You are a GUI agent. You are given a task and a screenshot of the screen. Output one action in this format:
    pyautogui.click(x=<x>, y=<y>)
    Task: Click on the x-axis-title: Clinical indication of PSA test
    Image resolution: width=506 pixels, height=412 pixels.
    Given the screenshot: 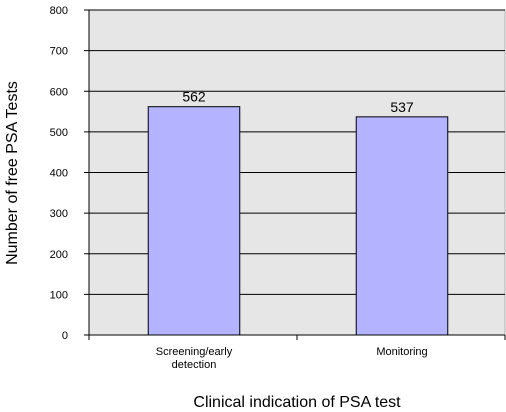 What is the action you would take?
    pyautogui.click(x=297, y=402)
    